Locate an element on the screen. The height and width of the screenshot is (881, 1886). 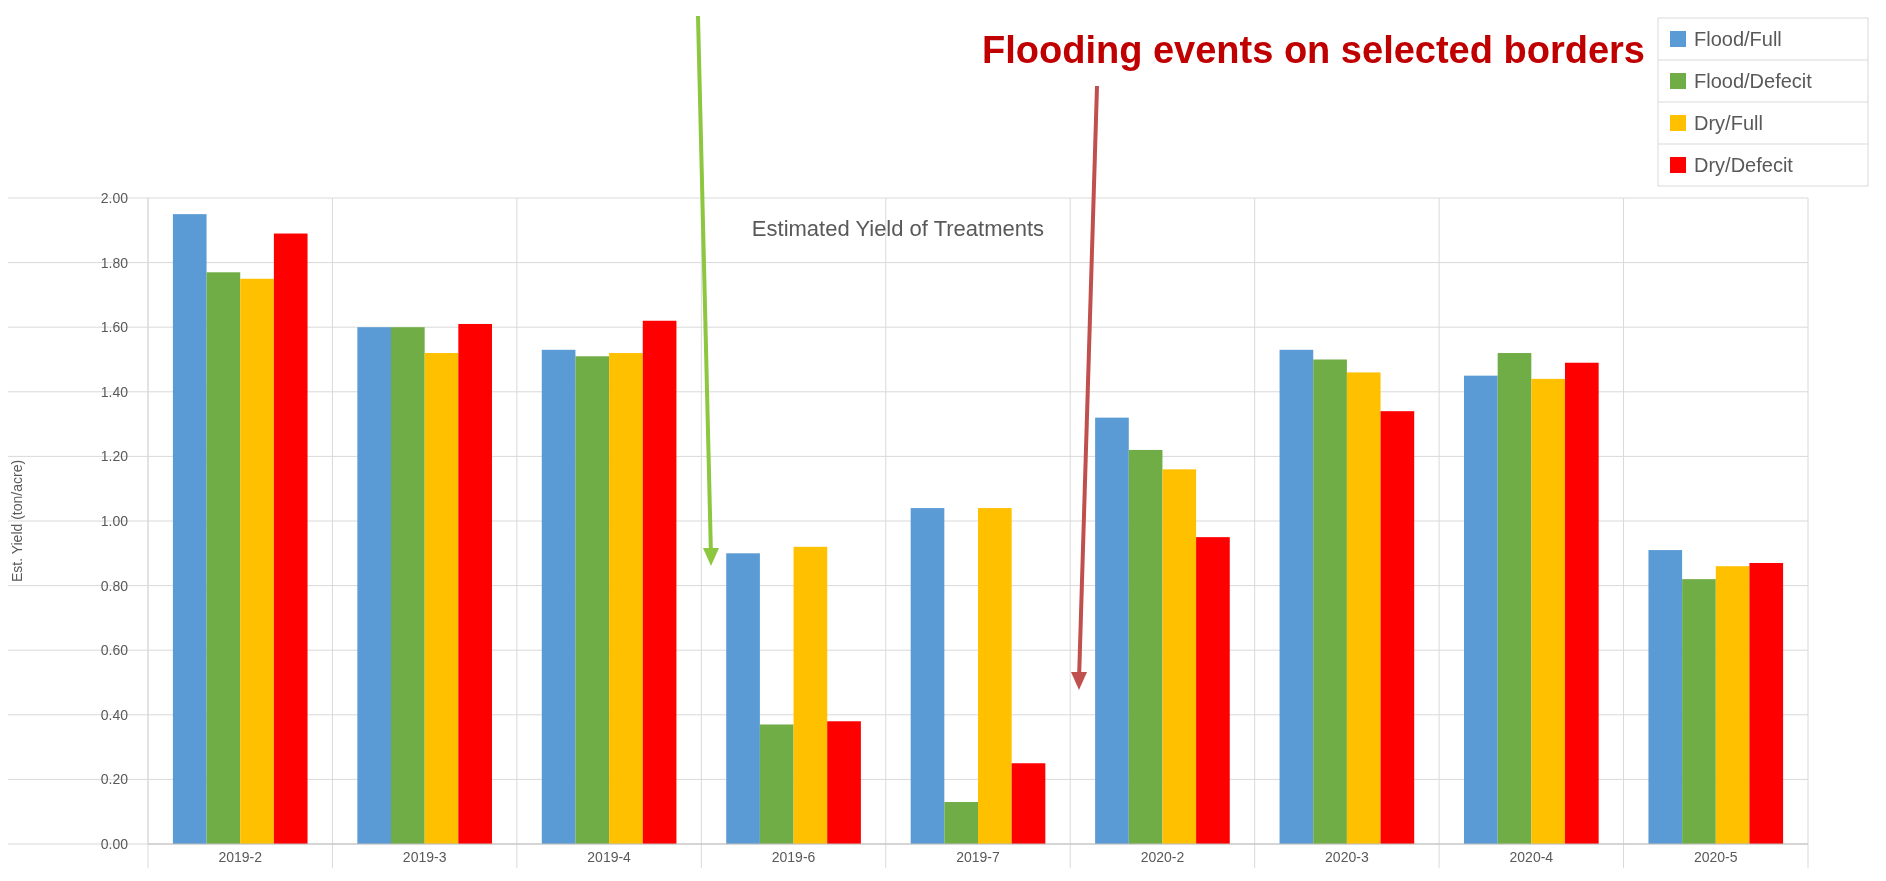
x-tick-label: 2020-4 is located at coordinates (1531, 857).